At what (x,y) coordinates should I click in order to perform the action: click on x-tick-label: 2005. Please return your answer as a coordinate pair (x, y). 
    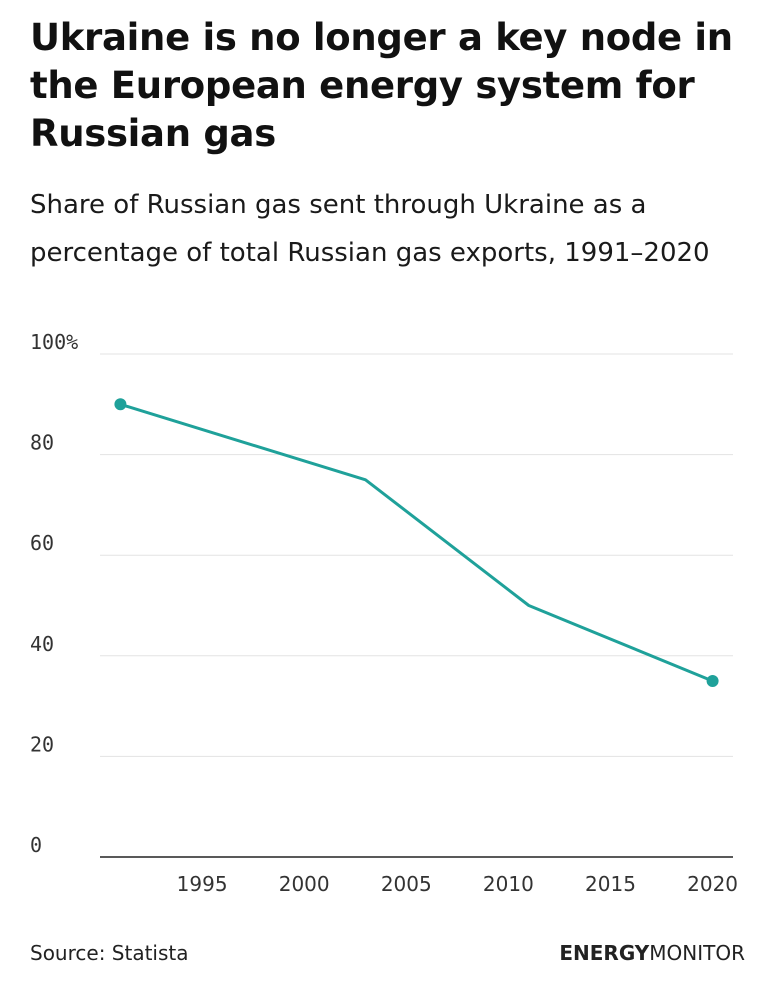
    Looking at the image, I should click on (406, 884).